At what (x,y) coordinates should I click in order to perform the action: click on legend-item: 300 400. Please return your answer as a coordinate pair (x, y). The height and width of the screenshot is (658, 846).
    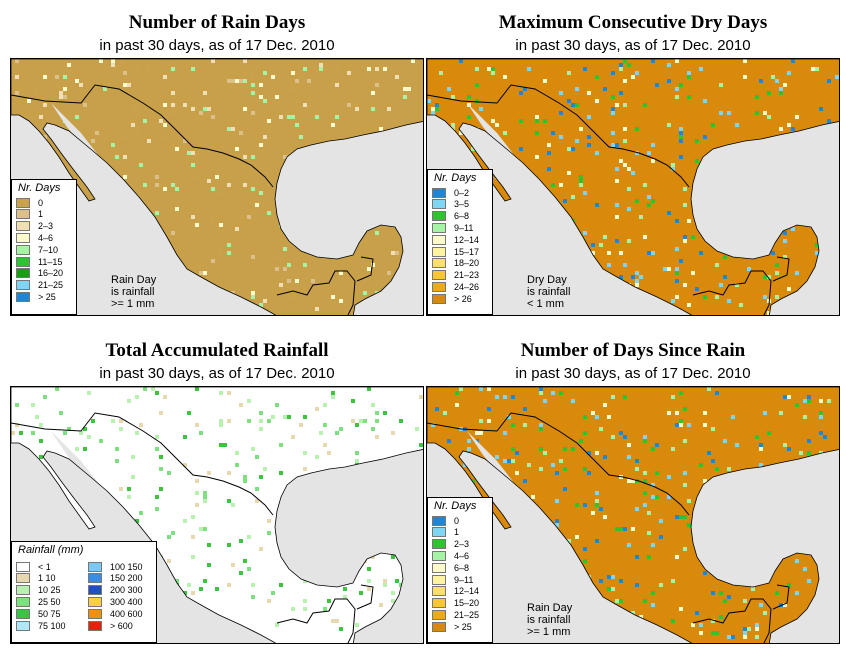
    Looking at the image, I should click on (115, 601).